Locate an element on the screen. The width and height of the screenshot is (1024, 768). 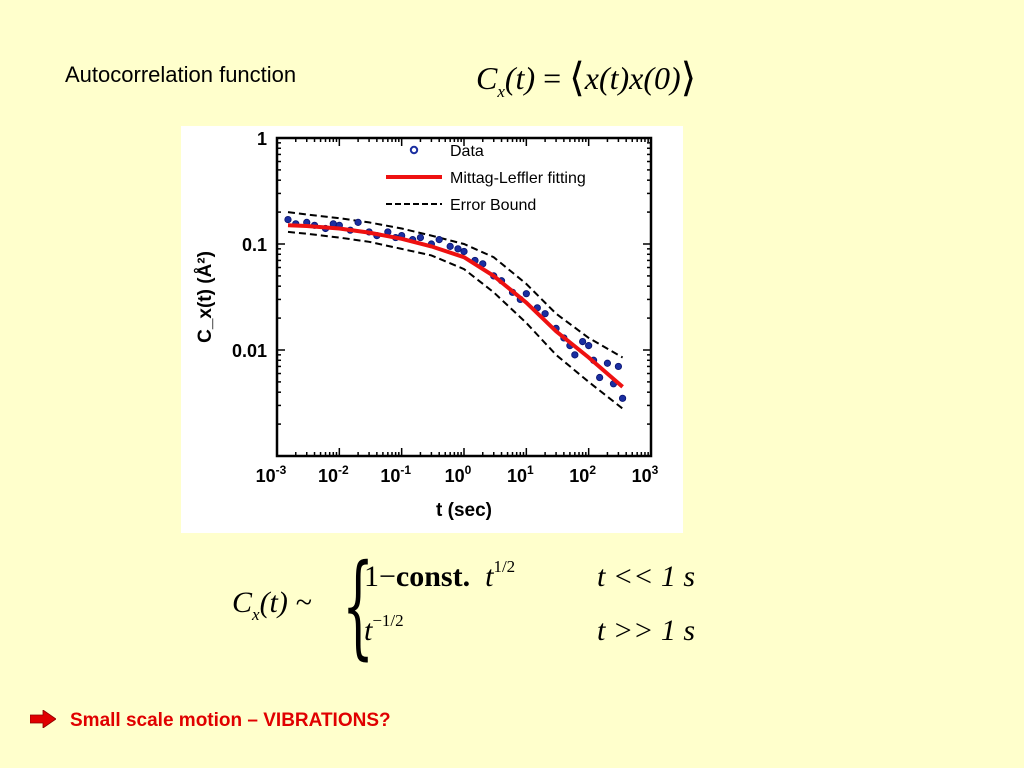
case-long-condition: t >> 1 s is located at coordinates (646, 630).